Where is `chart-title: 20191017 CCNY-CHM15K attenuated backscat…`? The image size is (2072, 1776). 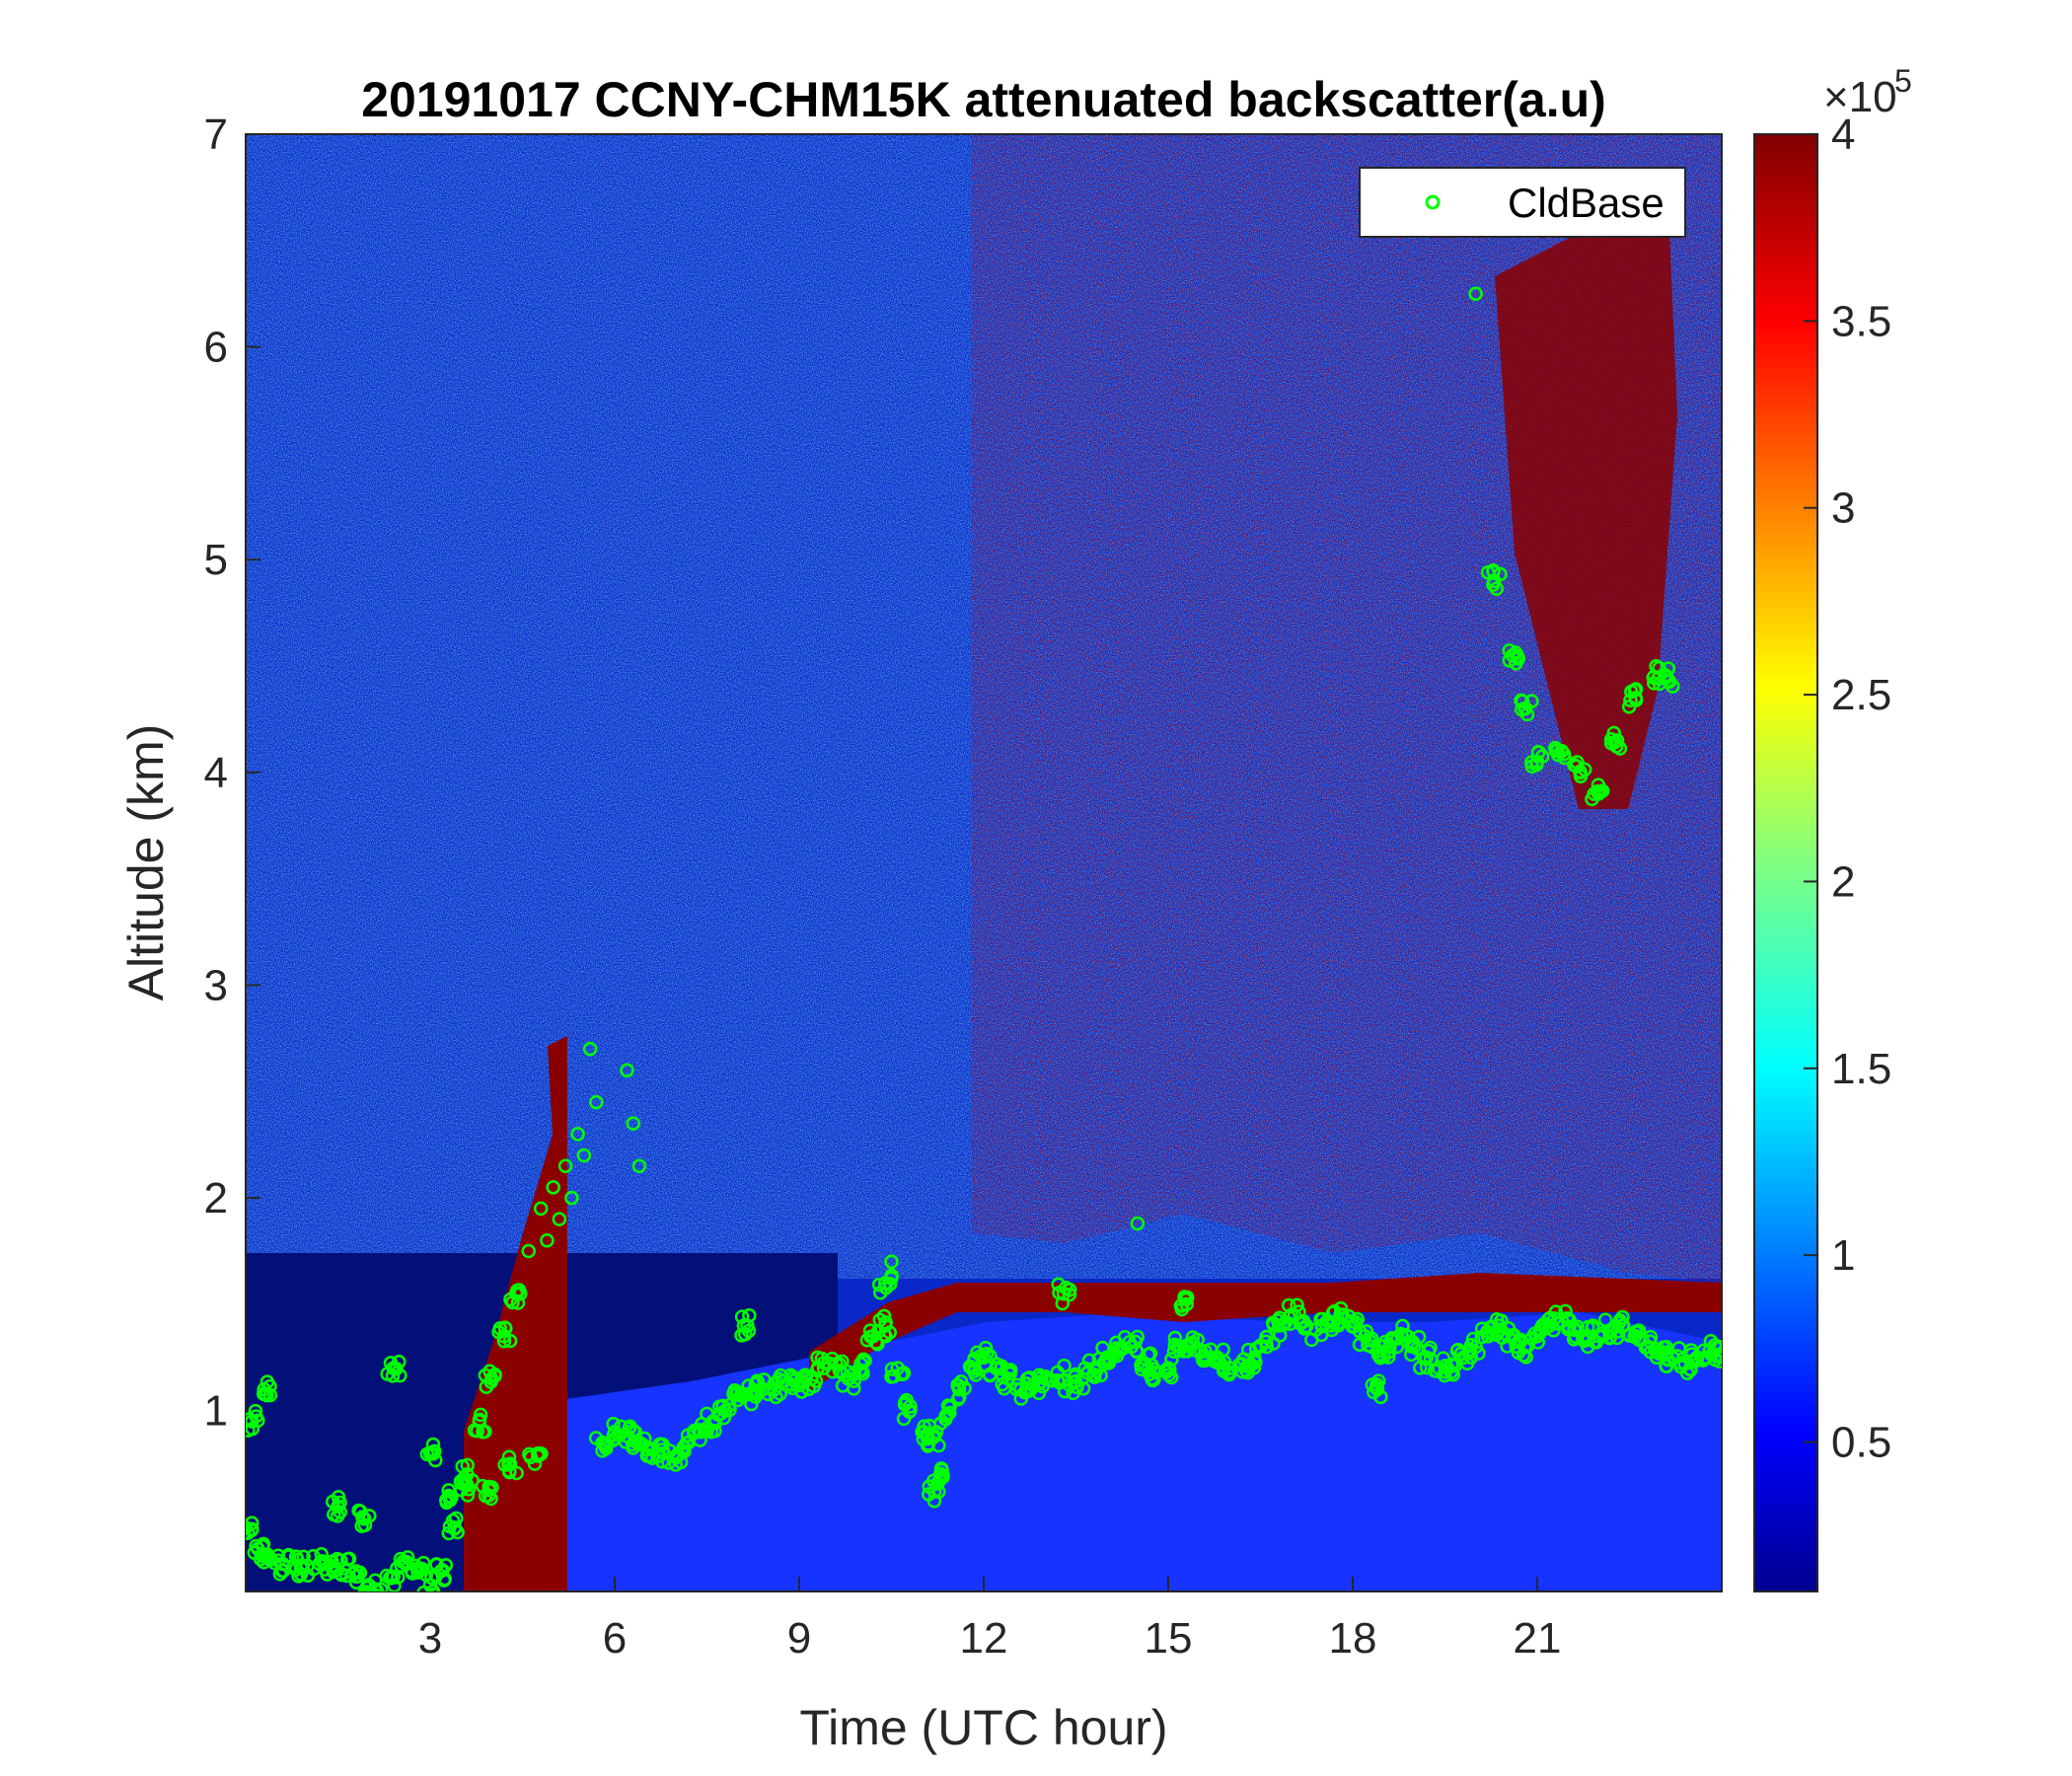 chart-title: 20191017 CCNY-CHM15K attenuated backscat… is located at coordinates (984, 99).